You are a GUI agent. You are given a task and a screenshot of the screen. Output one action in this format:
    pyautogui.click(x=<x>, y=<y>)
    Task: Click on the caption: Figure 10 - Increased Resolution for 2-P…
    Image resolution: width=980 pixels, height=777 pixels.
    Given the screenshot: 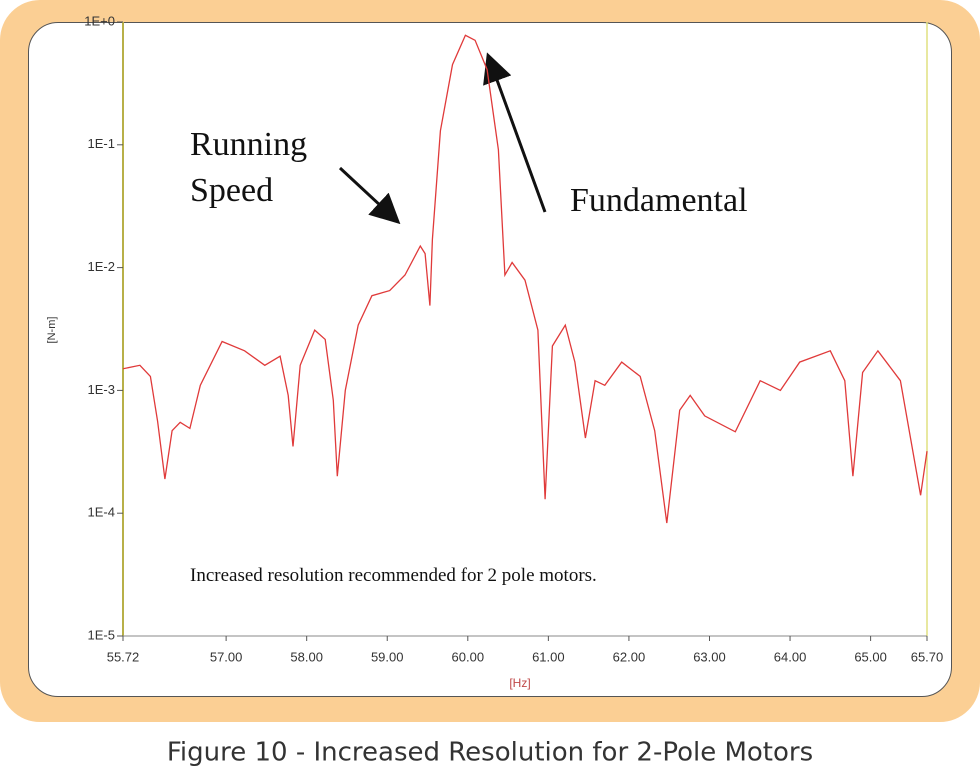 What is the action you would take?
    pyautogui.click(x=490, y=753)
    